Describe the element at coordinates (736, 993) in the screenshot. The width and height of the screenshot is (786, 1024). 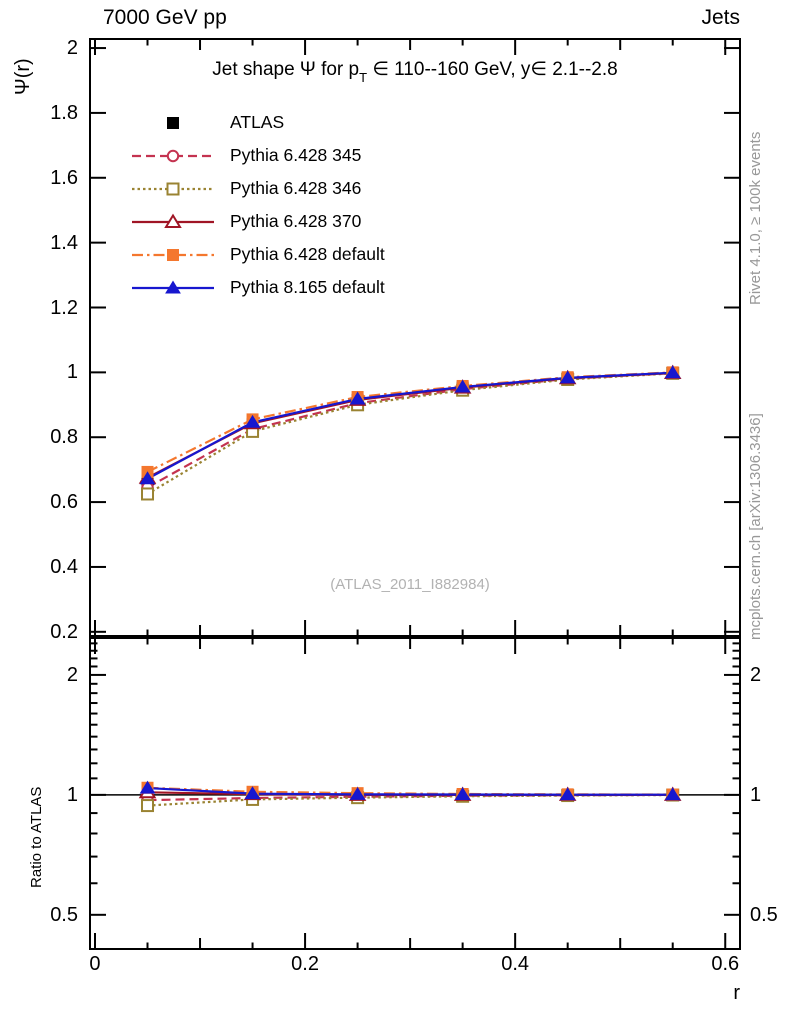
I see `x-axis-title: r` at that location.